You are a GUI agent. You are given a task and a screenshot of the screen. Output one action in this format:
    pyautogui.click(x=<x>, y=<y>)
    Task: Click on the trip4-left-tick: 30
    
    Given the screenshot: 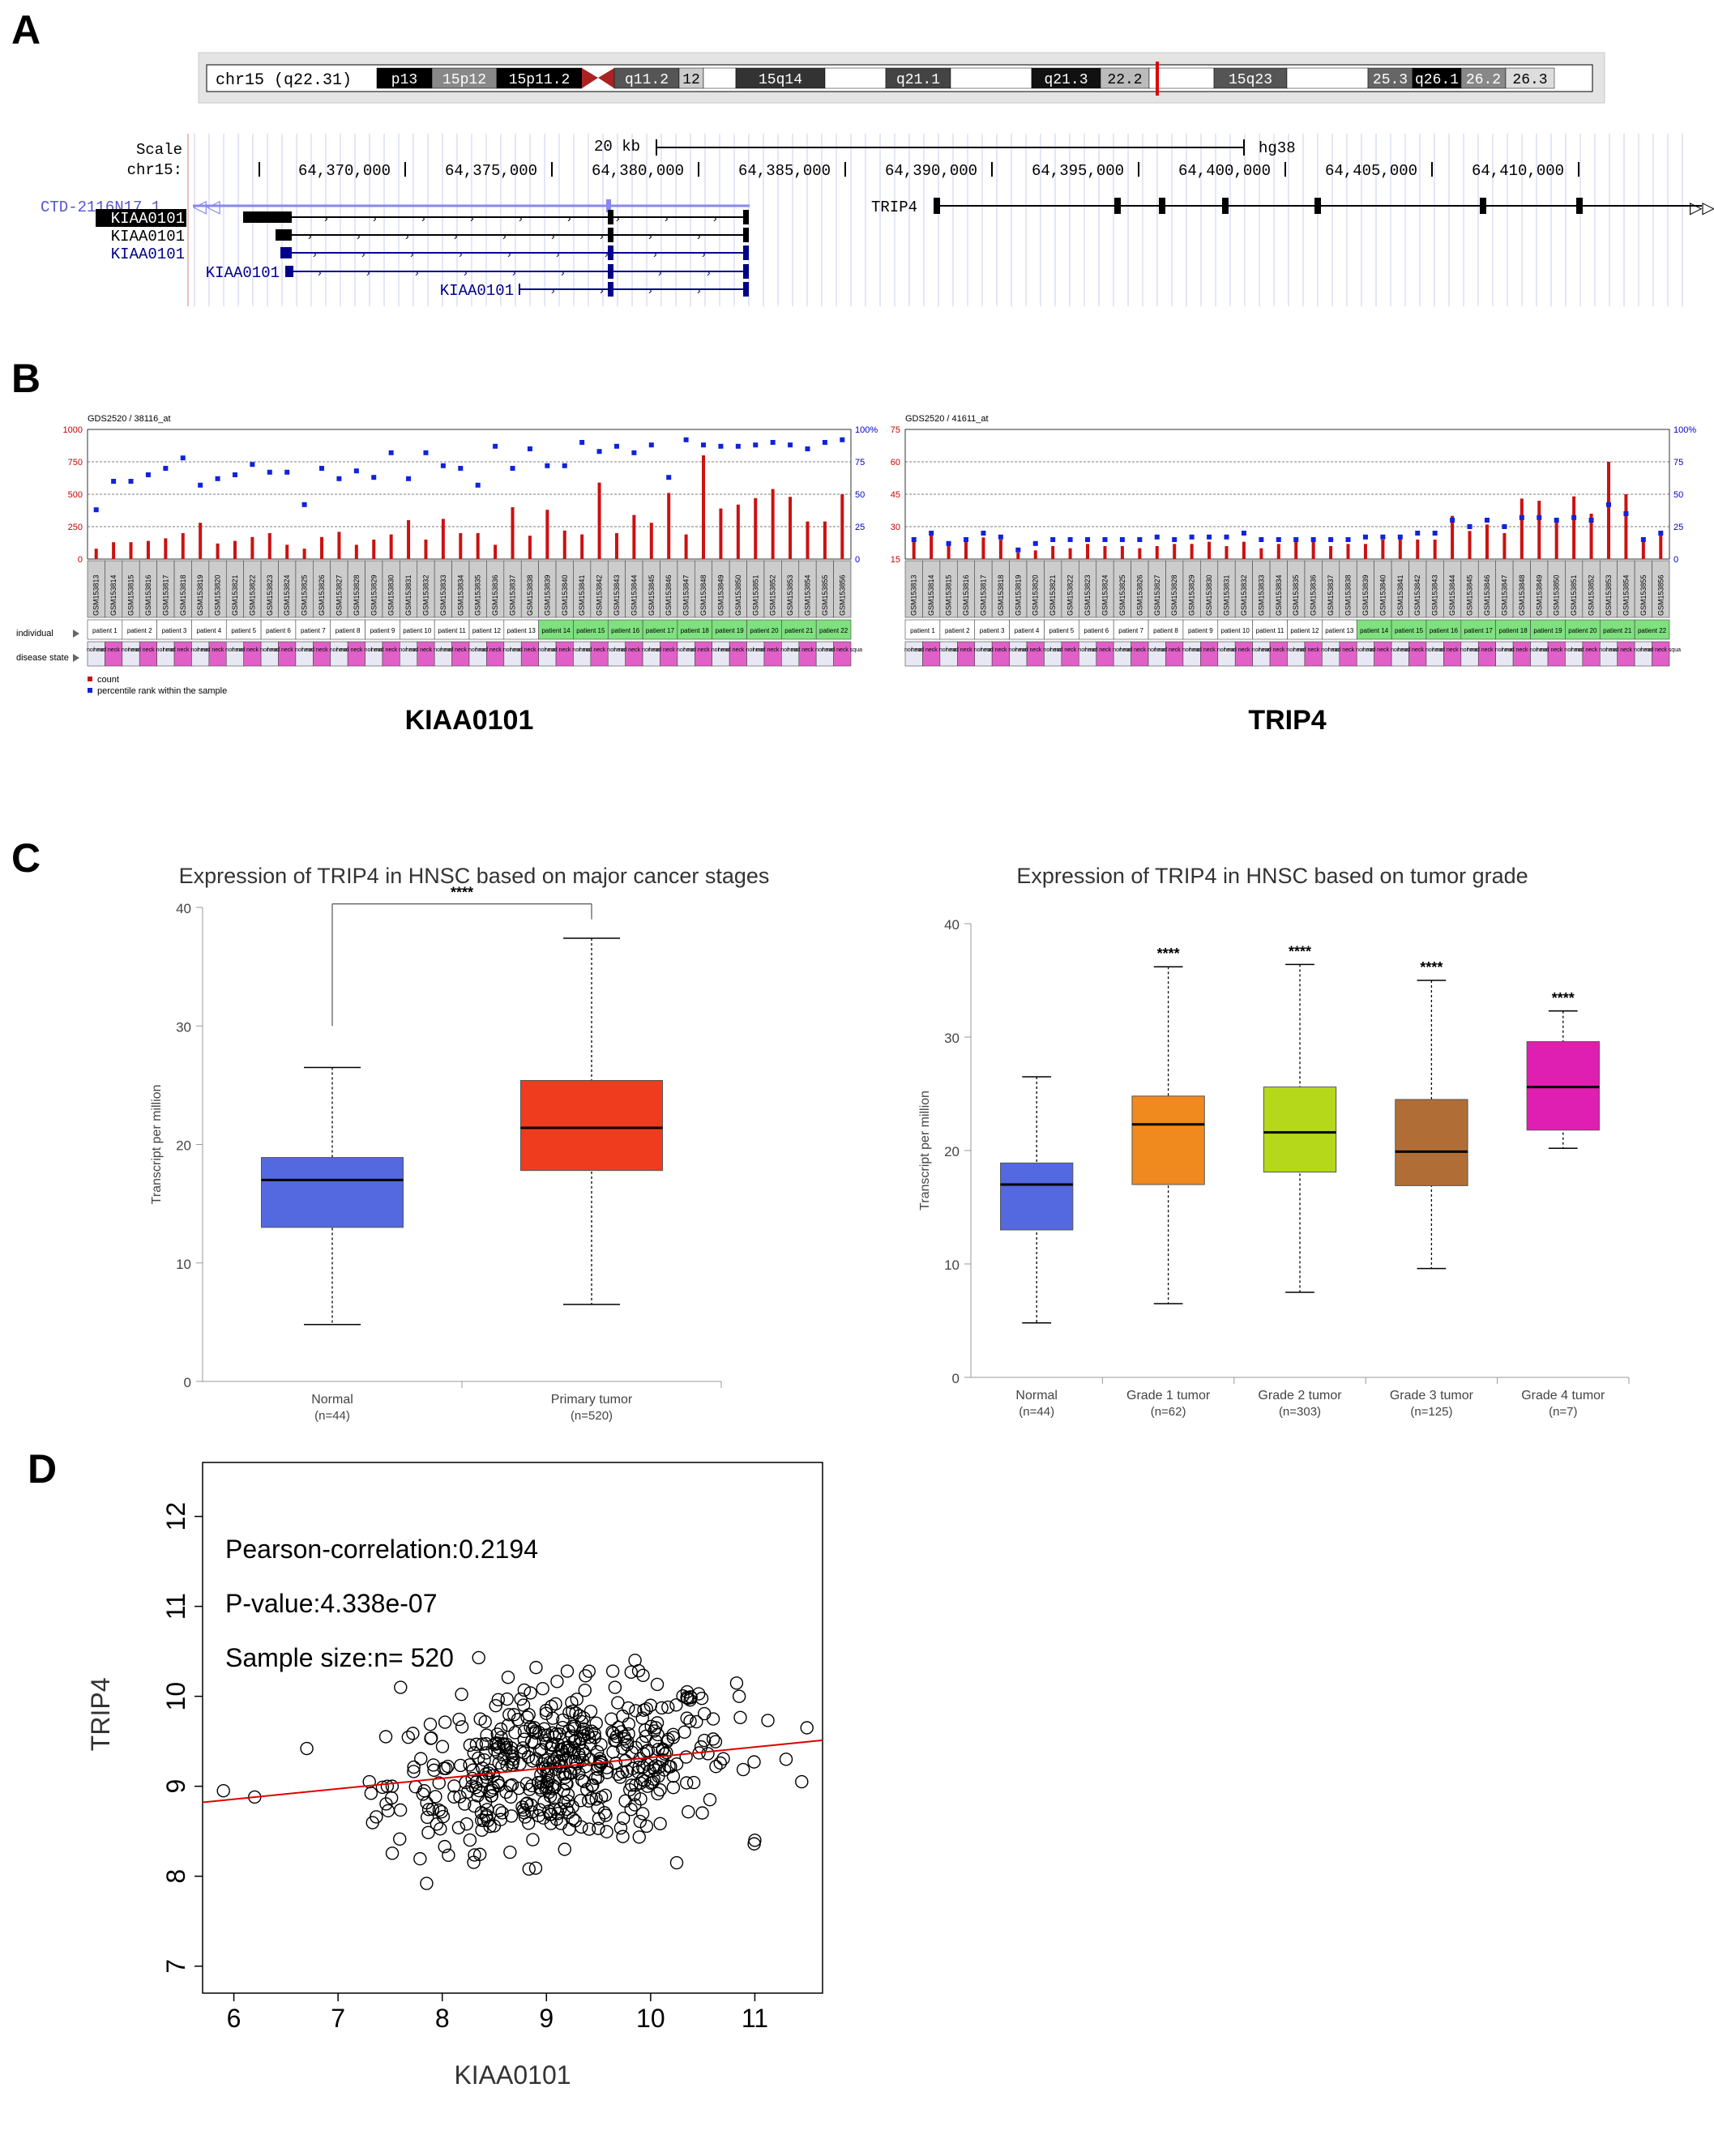 What is the action you would take?
    pyautogui.click(x=895, y=527)
    